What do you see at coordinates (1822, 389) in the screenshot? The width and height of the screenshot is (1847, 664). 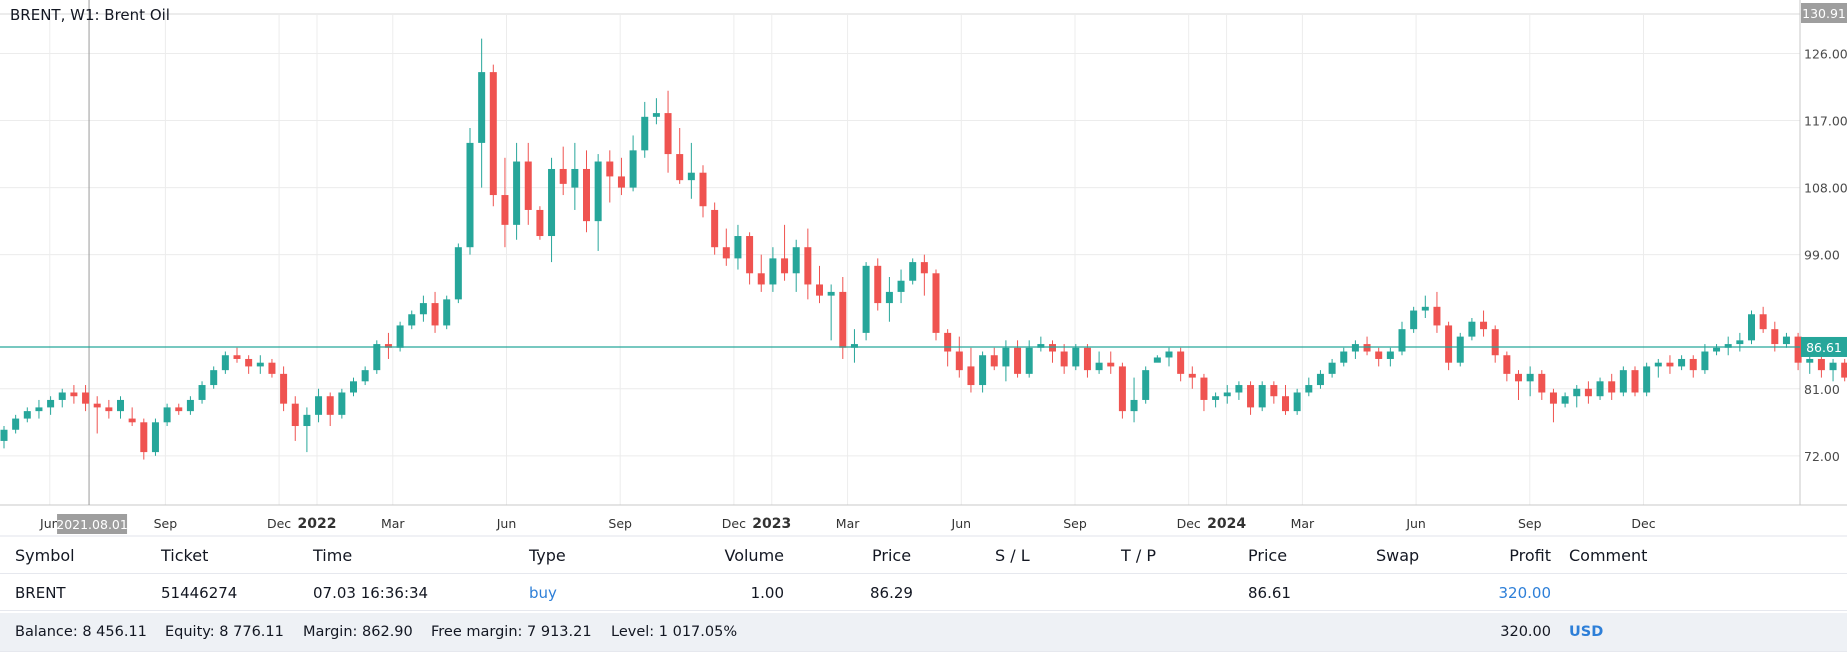 I see `y-tick-label: 81.00` at bounding box center [1822, 389].